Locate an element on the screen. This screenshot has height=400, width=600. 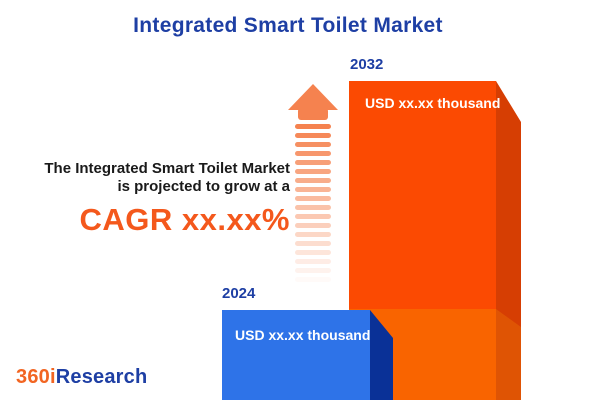
bar-2024-value-label: USD xx.xx thousand is located at coordinates (303, 335).